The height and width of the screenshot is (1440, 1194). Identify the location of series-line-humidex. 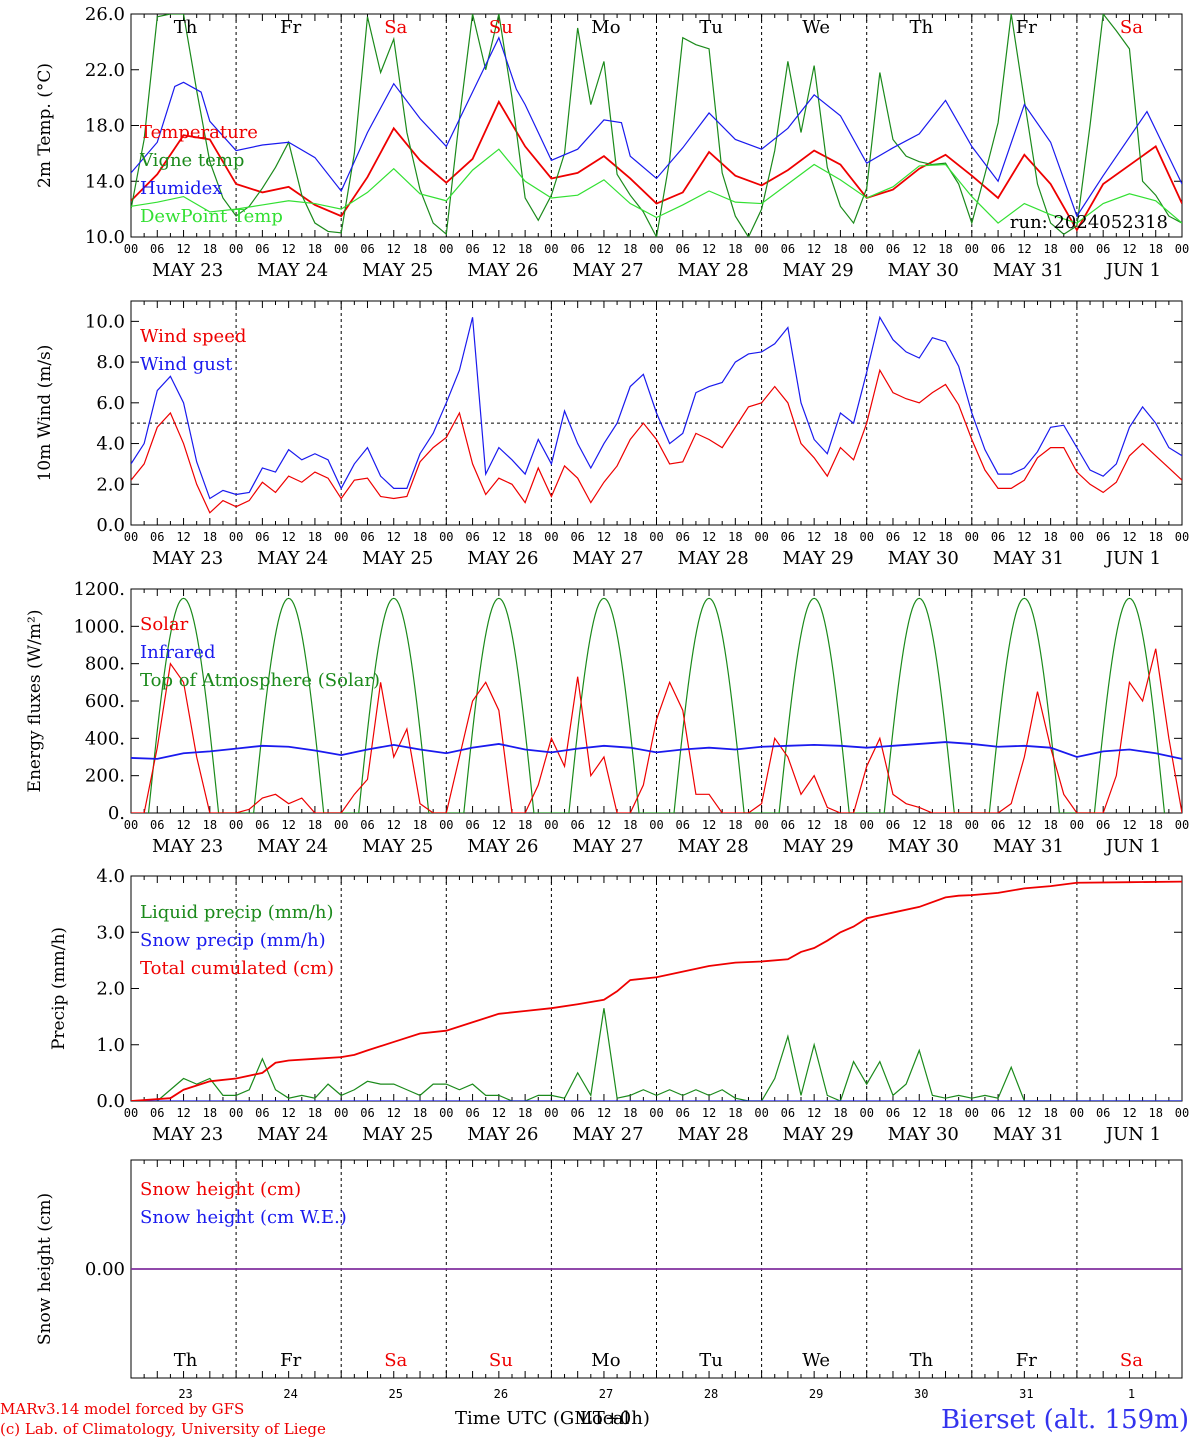
(656, 127).